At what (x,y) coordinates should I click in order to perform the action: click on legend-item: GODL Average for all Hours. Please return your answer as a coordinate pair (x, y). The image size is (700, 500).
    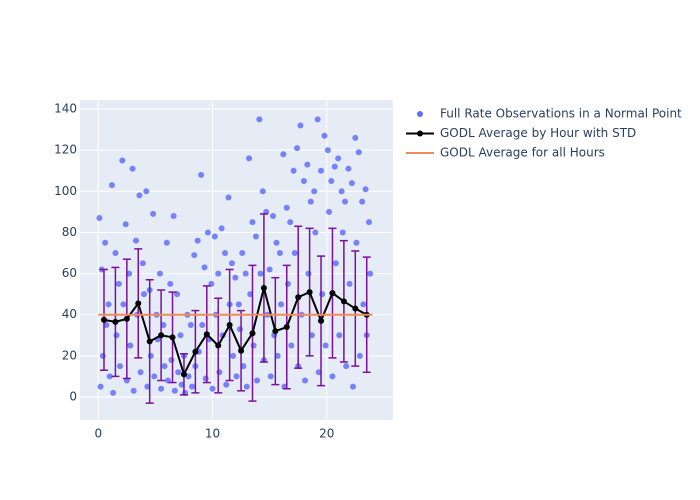
    Looking at the image, I should click on (505, 153).